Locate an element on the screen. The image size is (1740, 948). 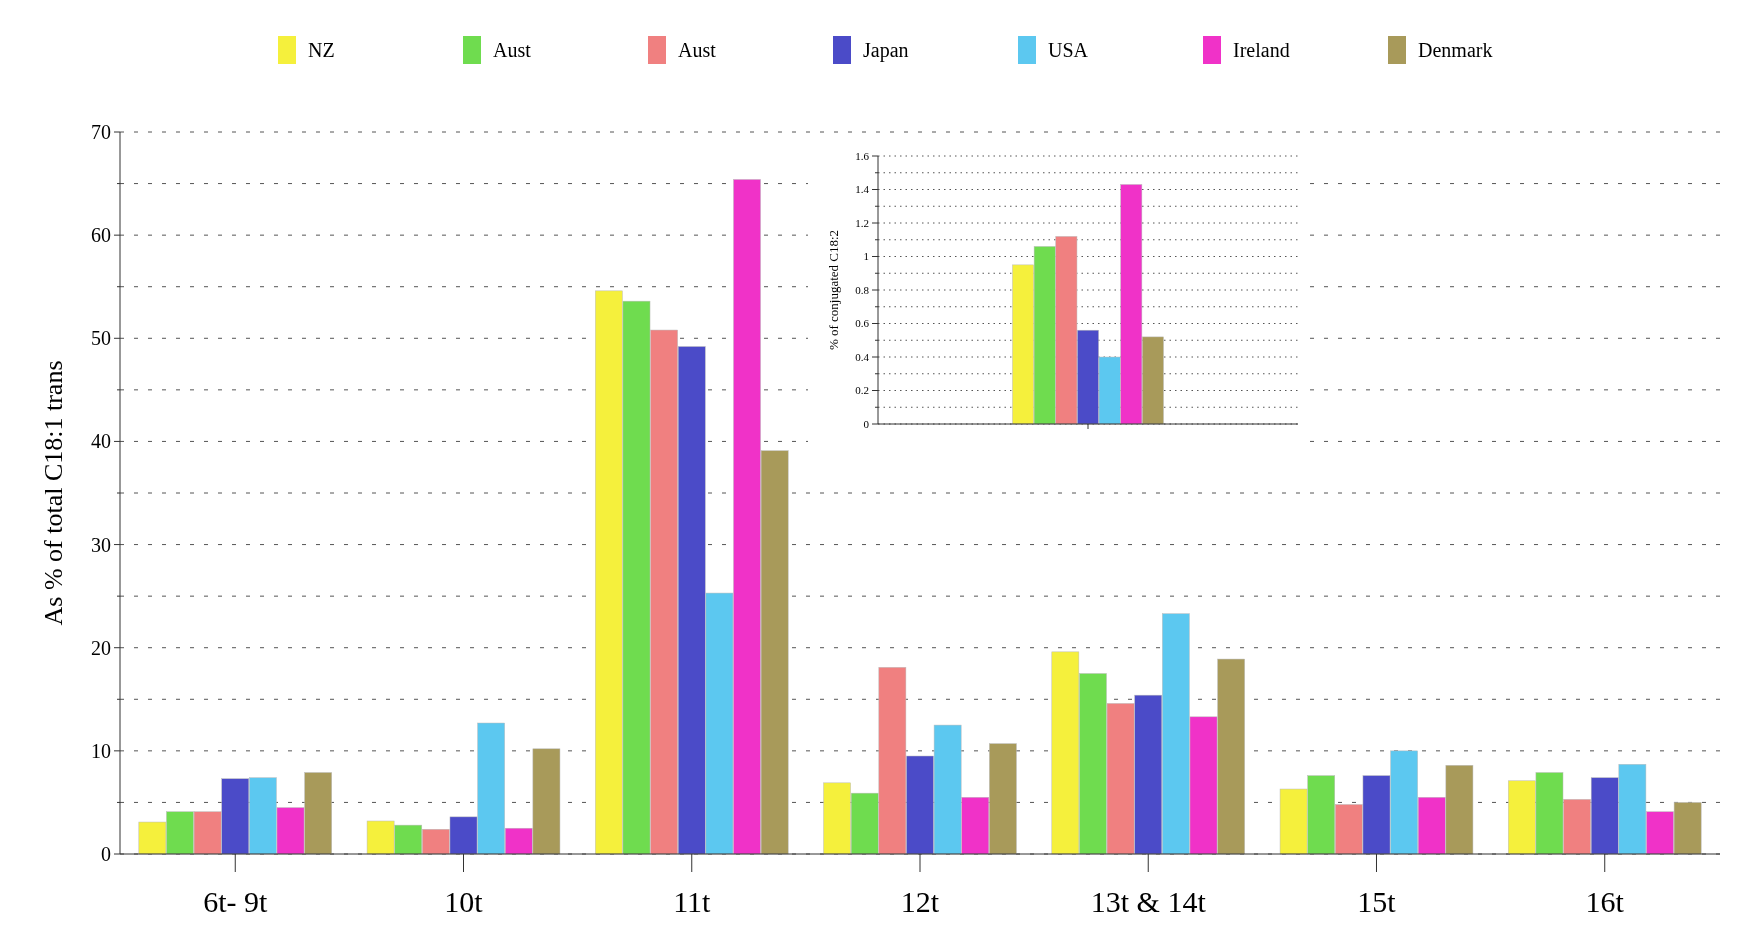
y-tick-label: 20 is located at coordinates (101, 647).